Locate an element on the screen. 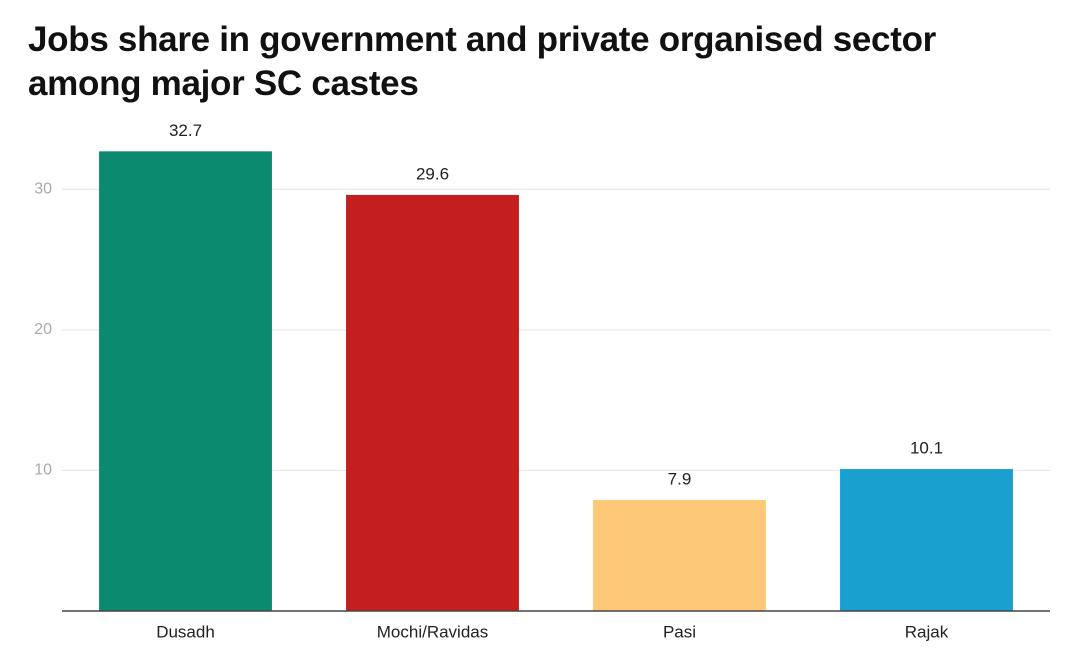  value-label: 32.7 is located at coordinates (185, 130).